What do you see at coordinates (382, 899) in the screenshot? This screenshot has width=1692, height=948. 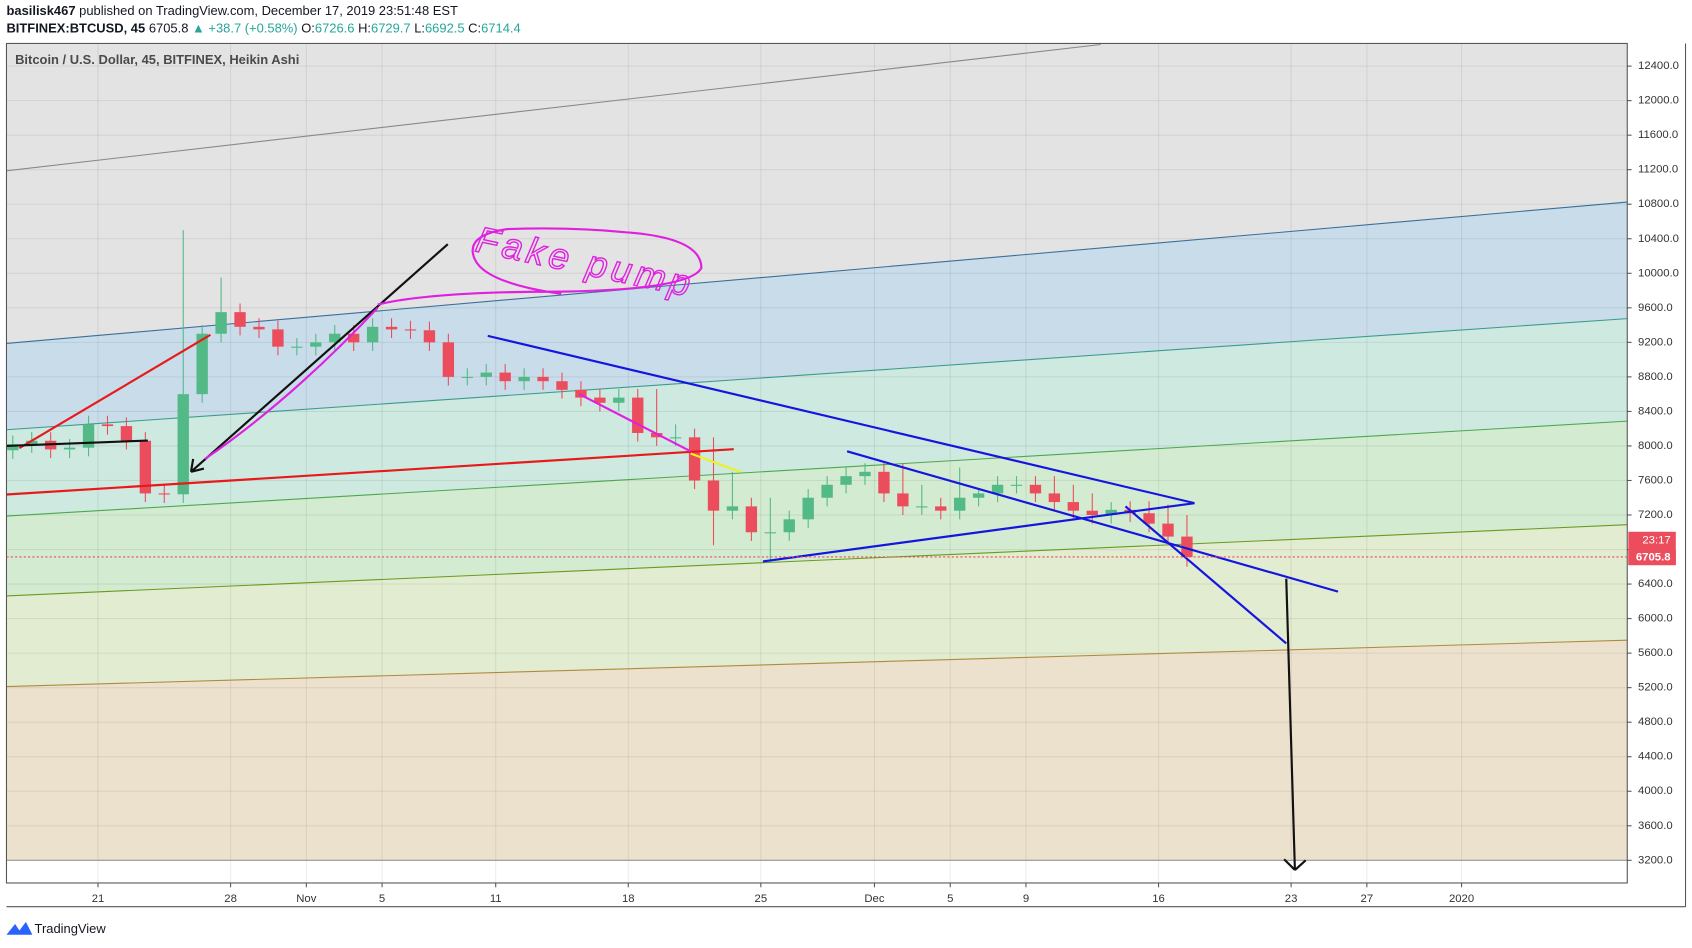 I see `x-tick-label: 5` at bounding box center [382, 899].